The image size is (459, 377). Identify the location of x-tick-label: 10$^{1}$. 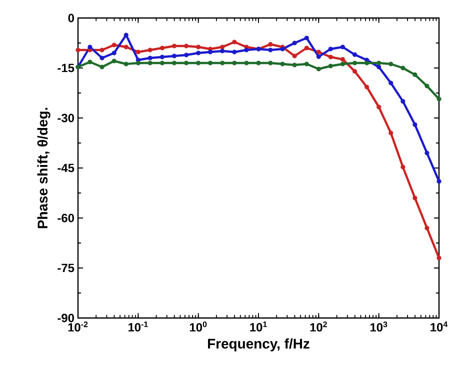
(258, 327).